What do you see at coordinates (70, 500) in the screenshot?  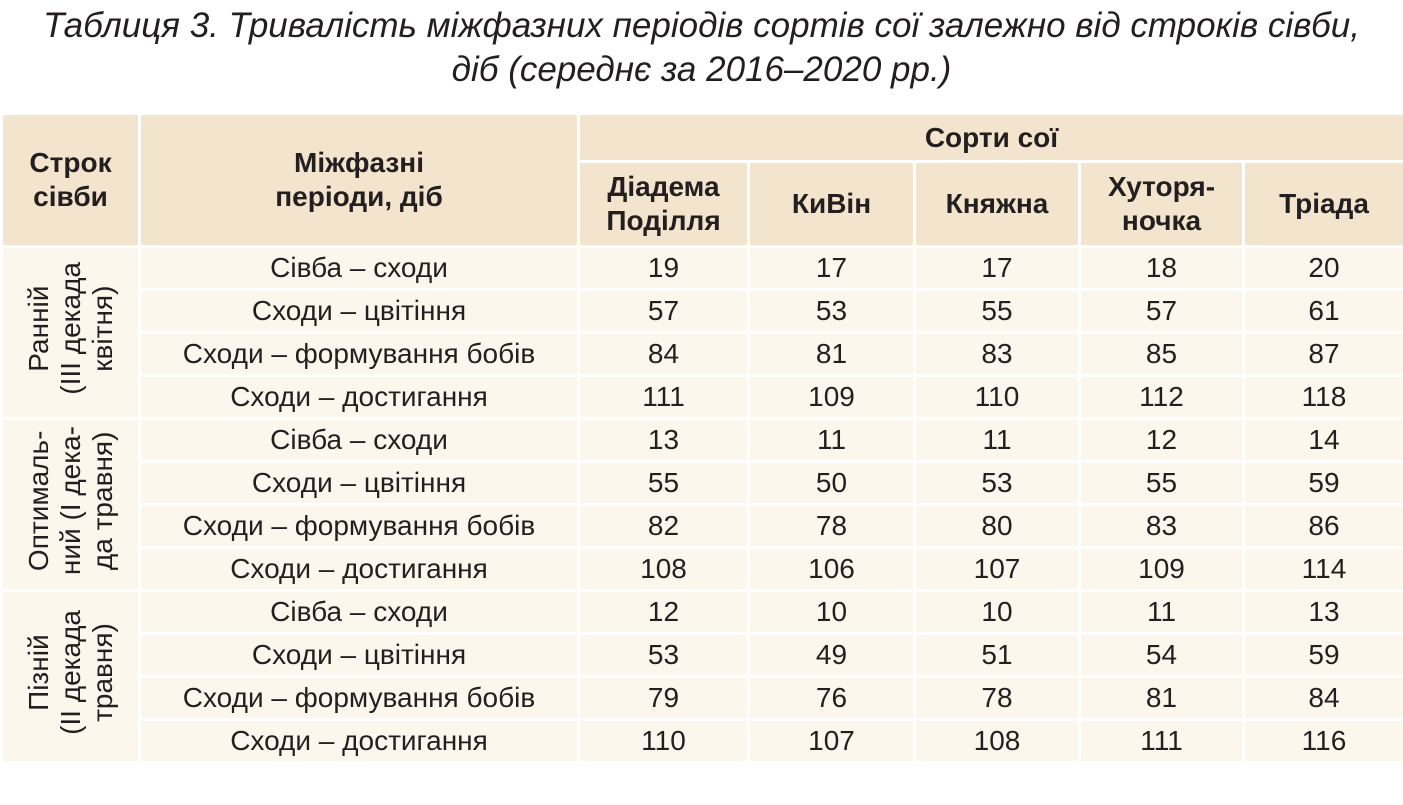 I see `sowing-term-label: Оптималь- ний (I дека- да травня)` at bounding box center [70, 500].